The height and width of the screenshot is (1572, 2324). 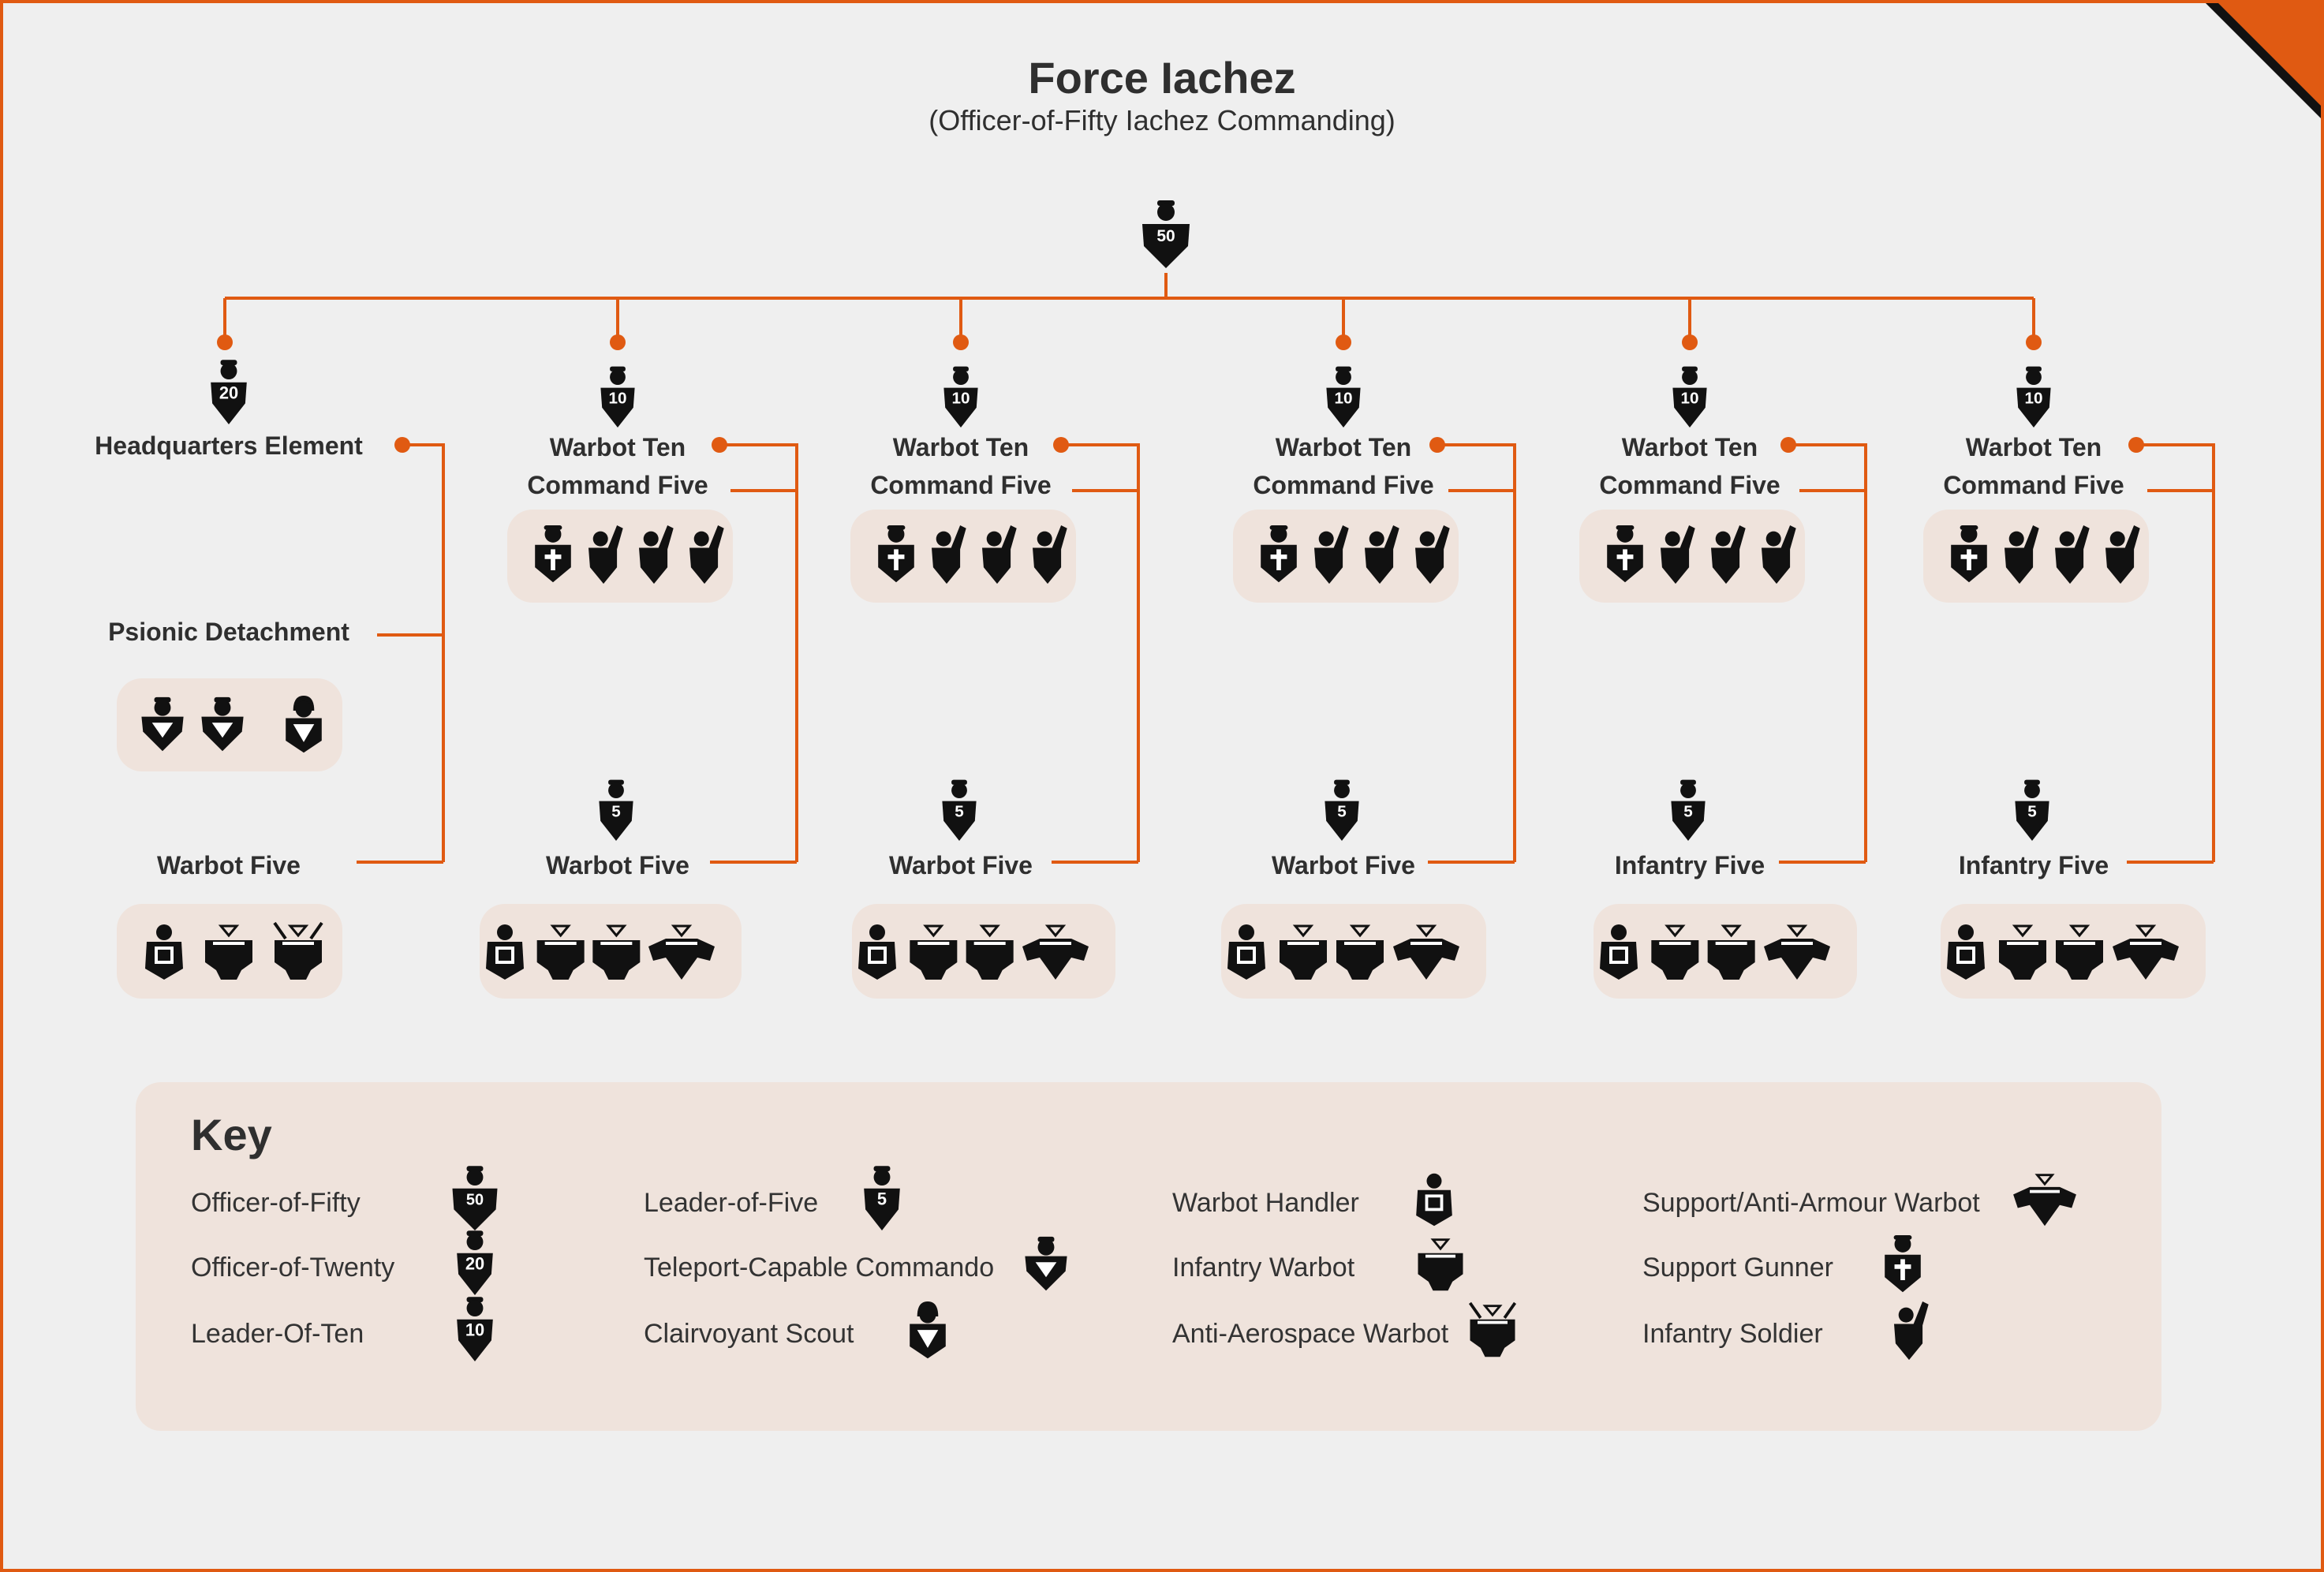 I want to click on key-label: Officer-of-Fifty, so click(x=276, y=1203).